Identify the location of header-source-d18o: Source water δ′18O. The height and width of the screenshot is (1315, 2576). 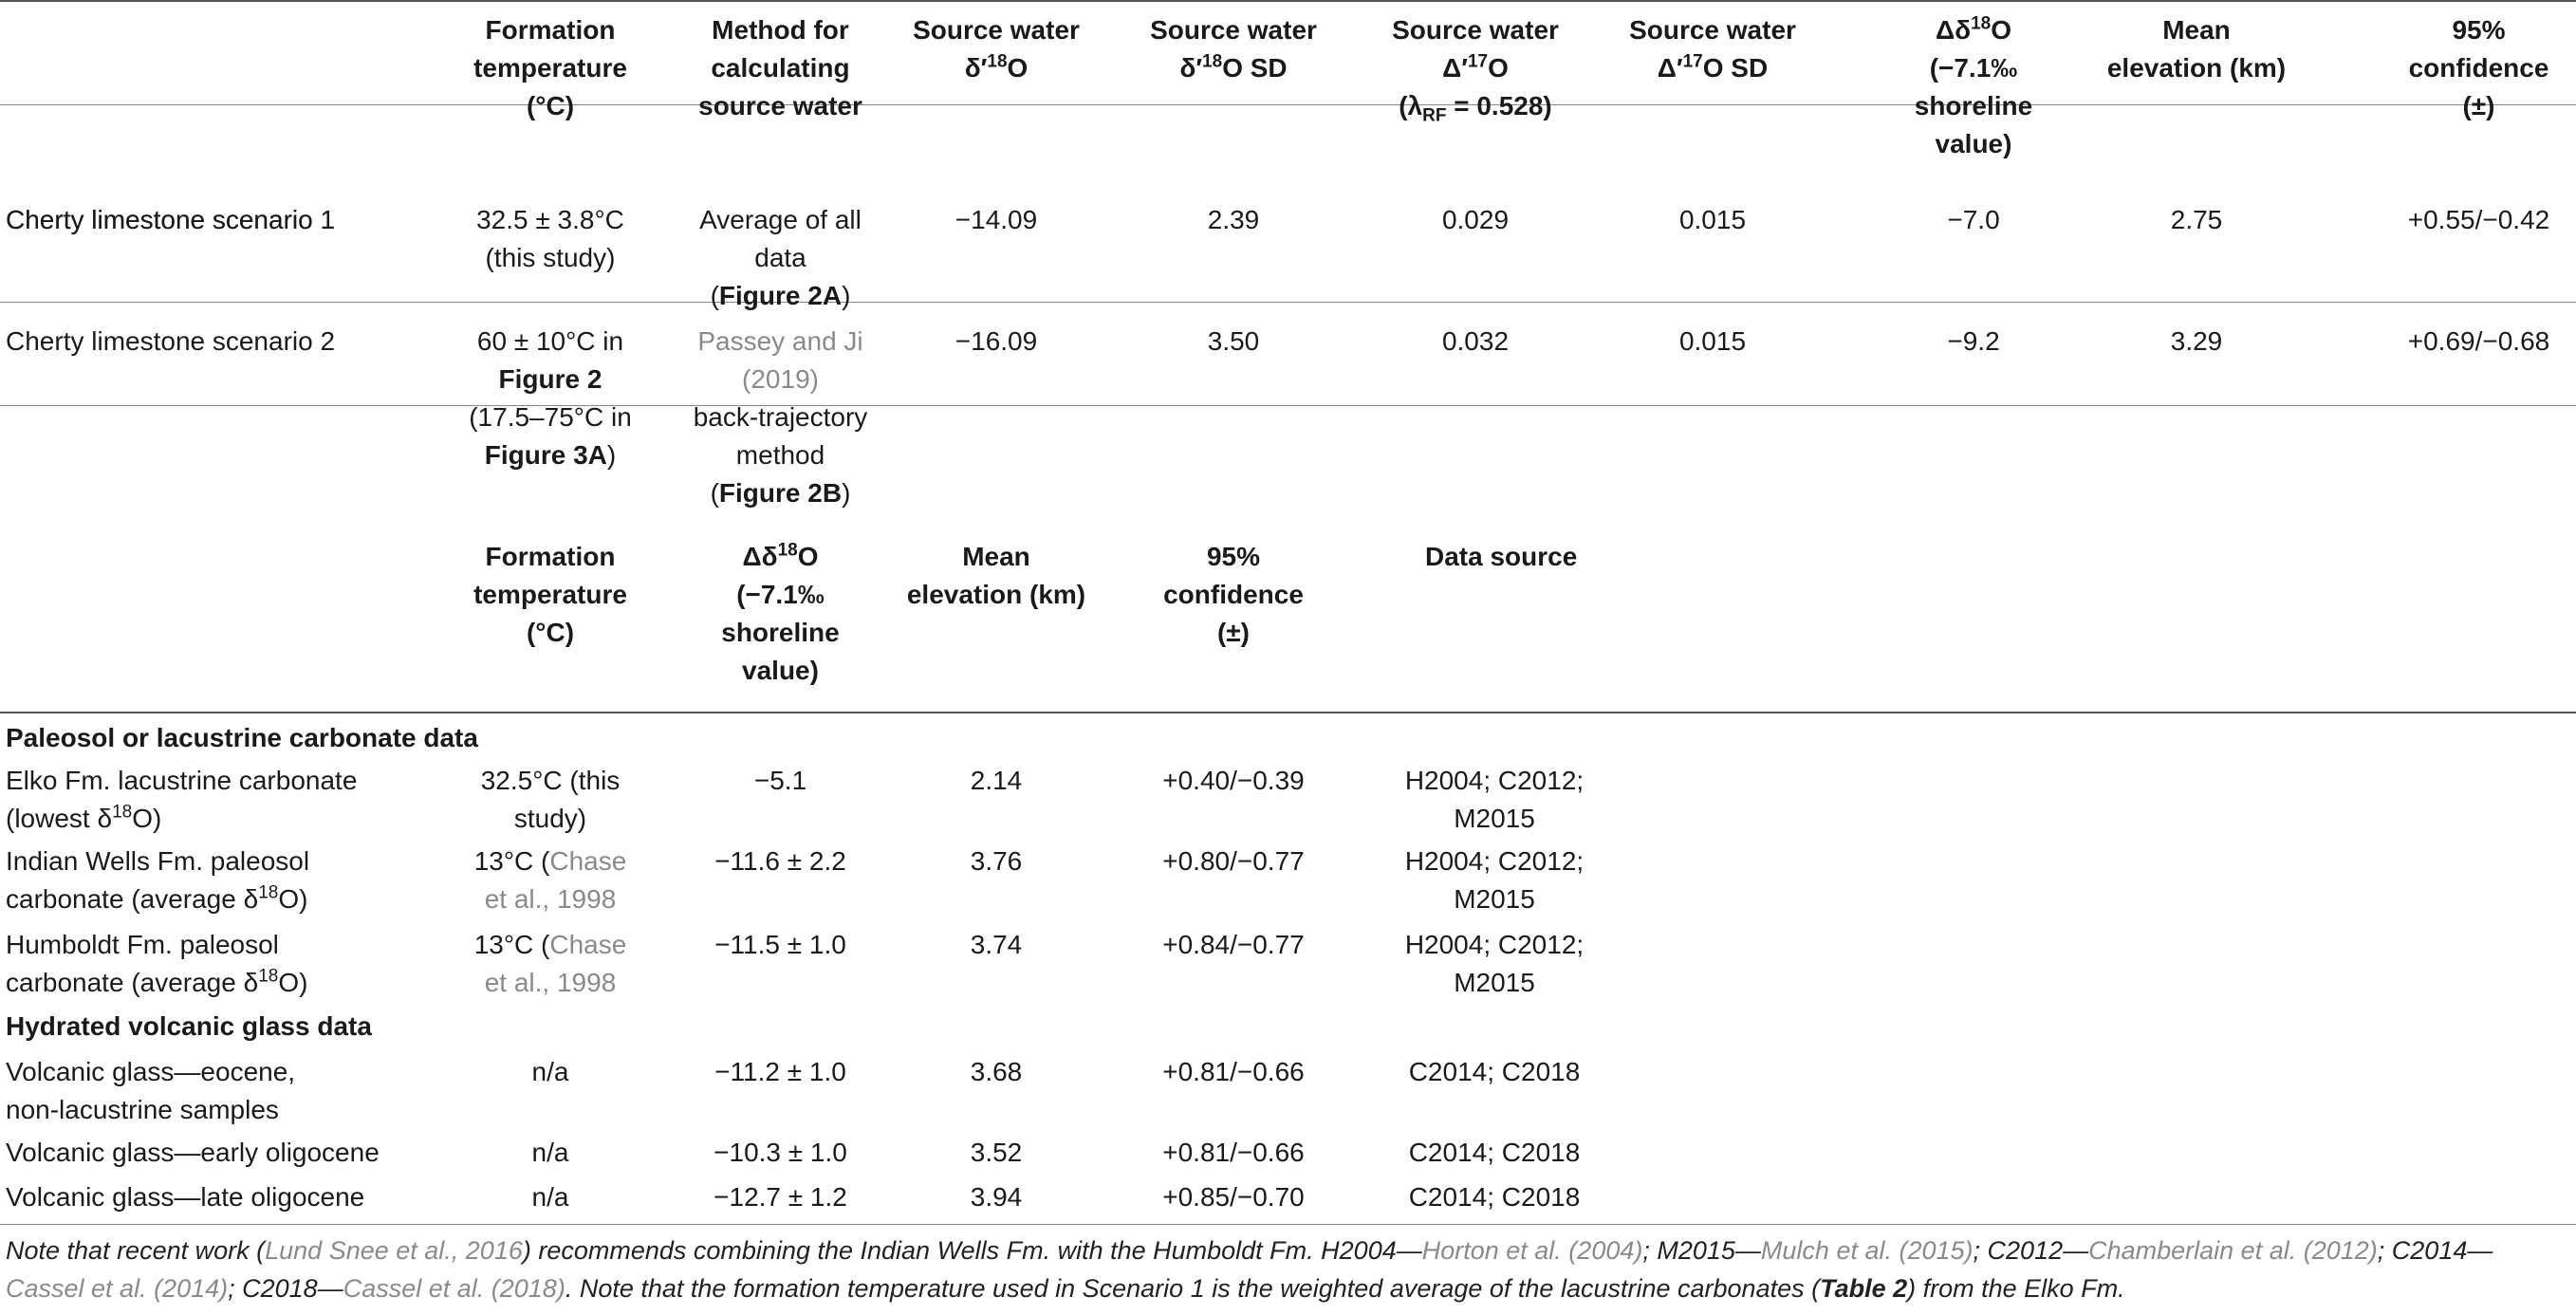
(996, 49).